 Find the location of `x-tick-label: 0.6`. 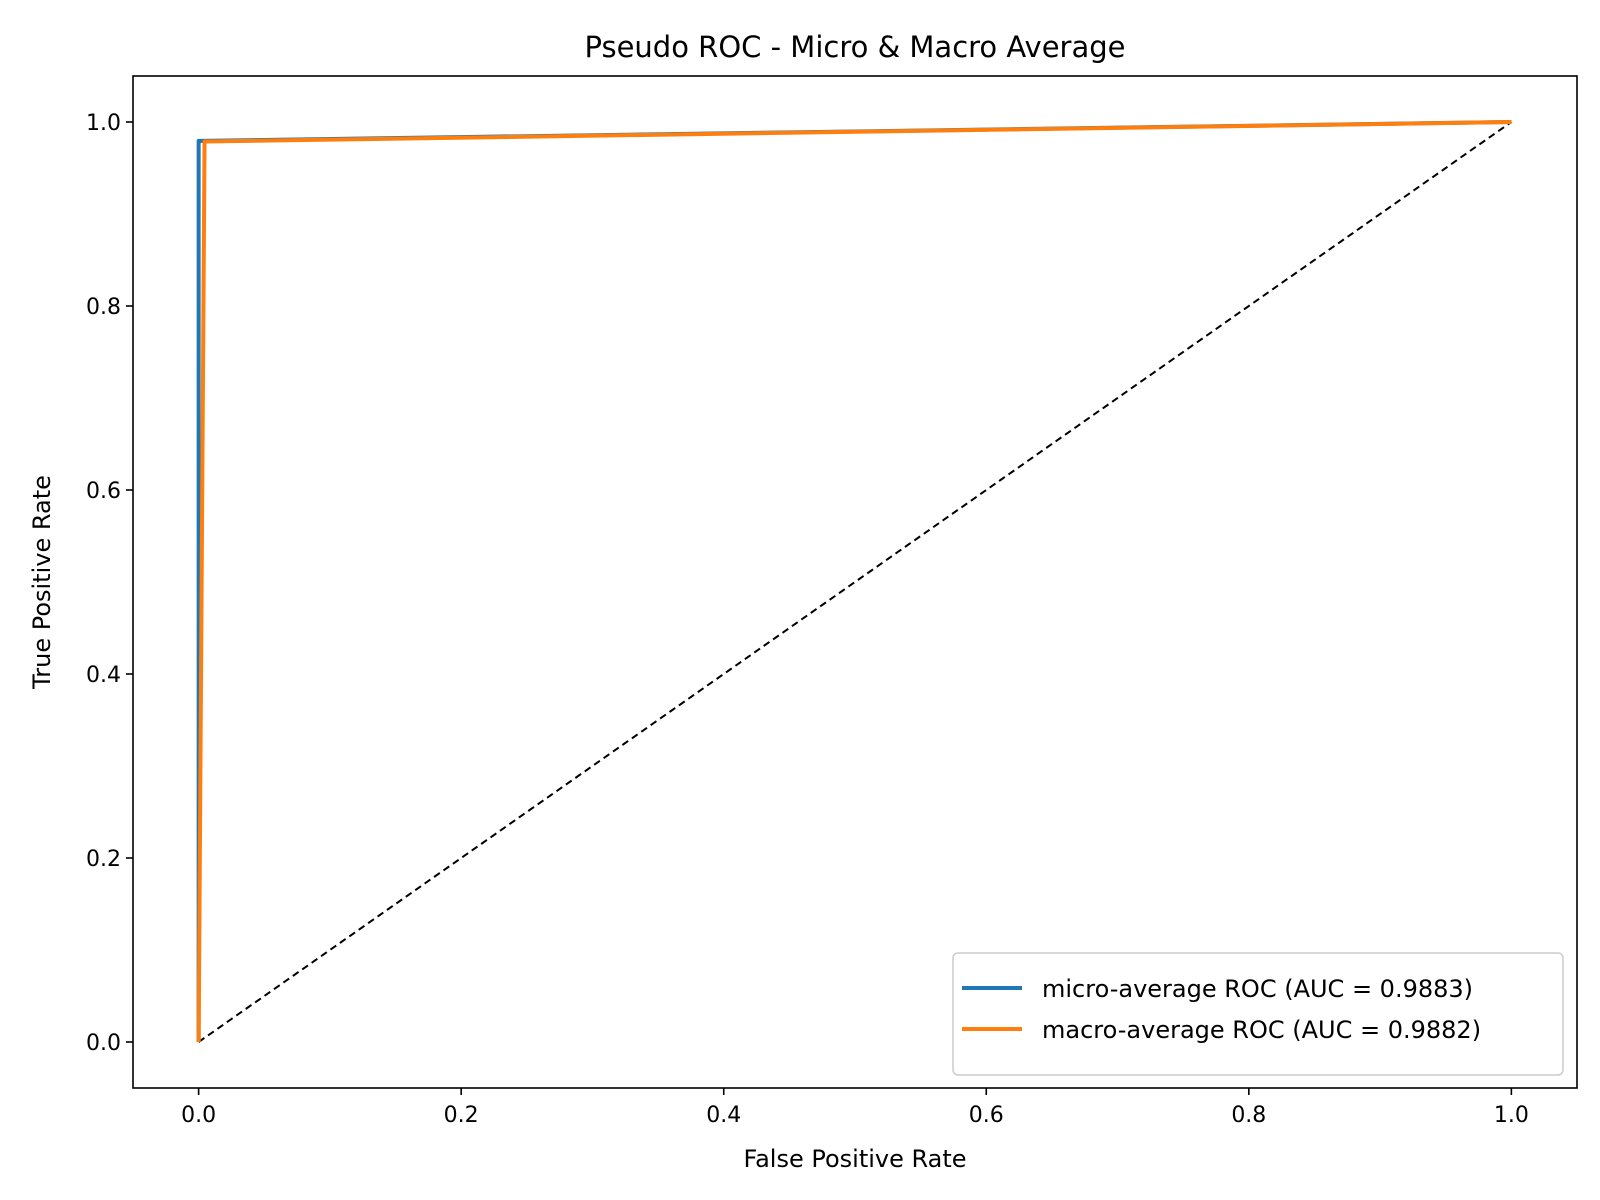

x-tick-label: 0.6 is located at coordinates (986, 1115).